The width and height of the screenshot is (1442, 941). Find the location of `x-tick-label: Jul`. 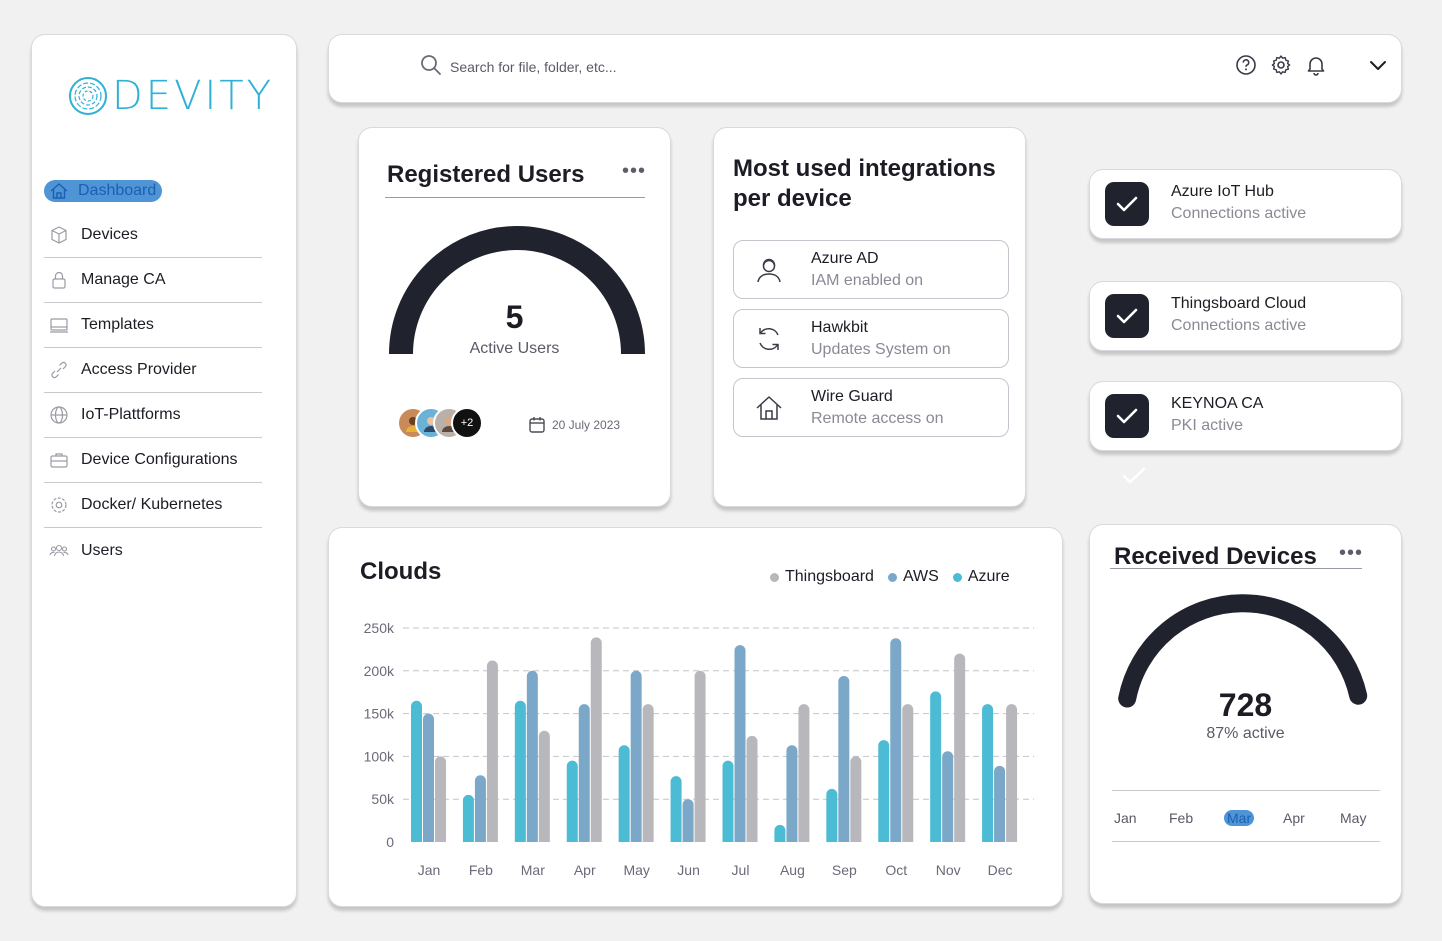

x-tick-label: Jul is located at coordinates (741, 870).